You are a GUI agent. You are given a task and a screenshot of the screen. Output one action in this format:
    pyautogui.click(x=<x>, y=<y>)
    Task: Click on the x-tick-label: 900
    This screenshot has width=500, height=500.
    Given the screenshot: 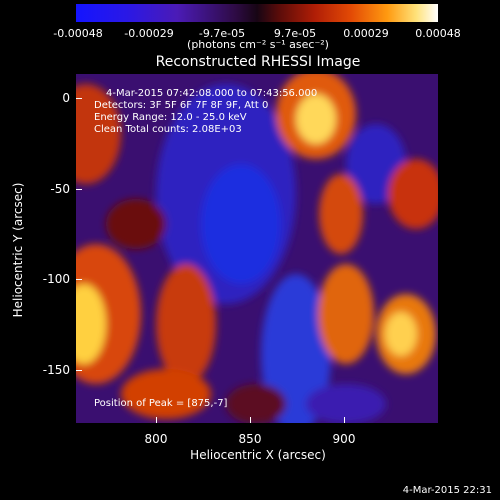 What is the action you would take?
    pyautogui.click(x=344, y=439)
    